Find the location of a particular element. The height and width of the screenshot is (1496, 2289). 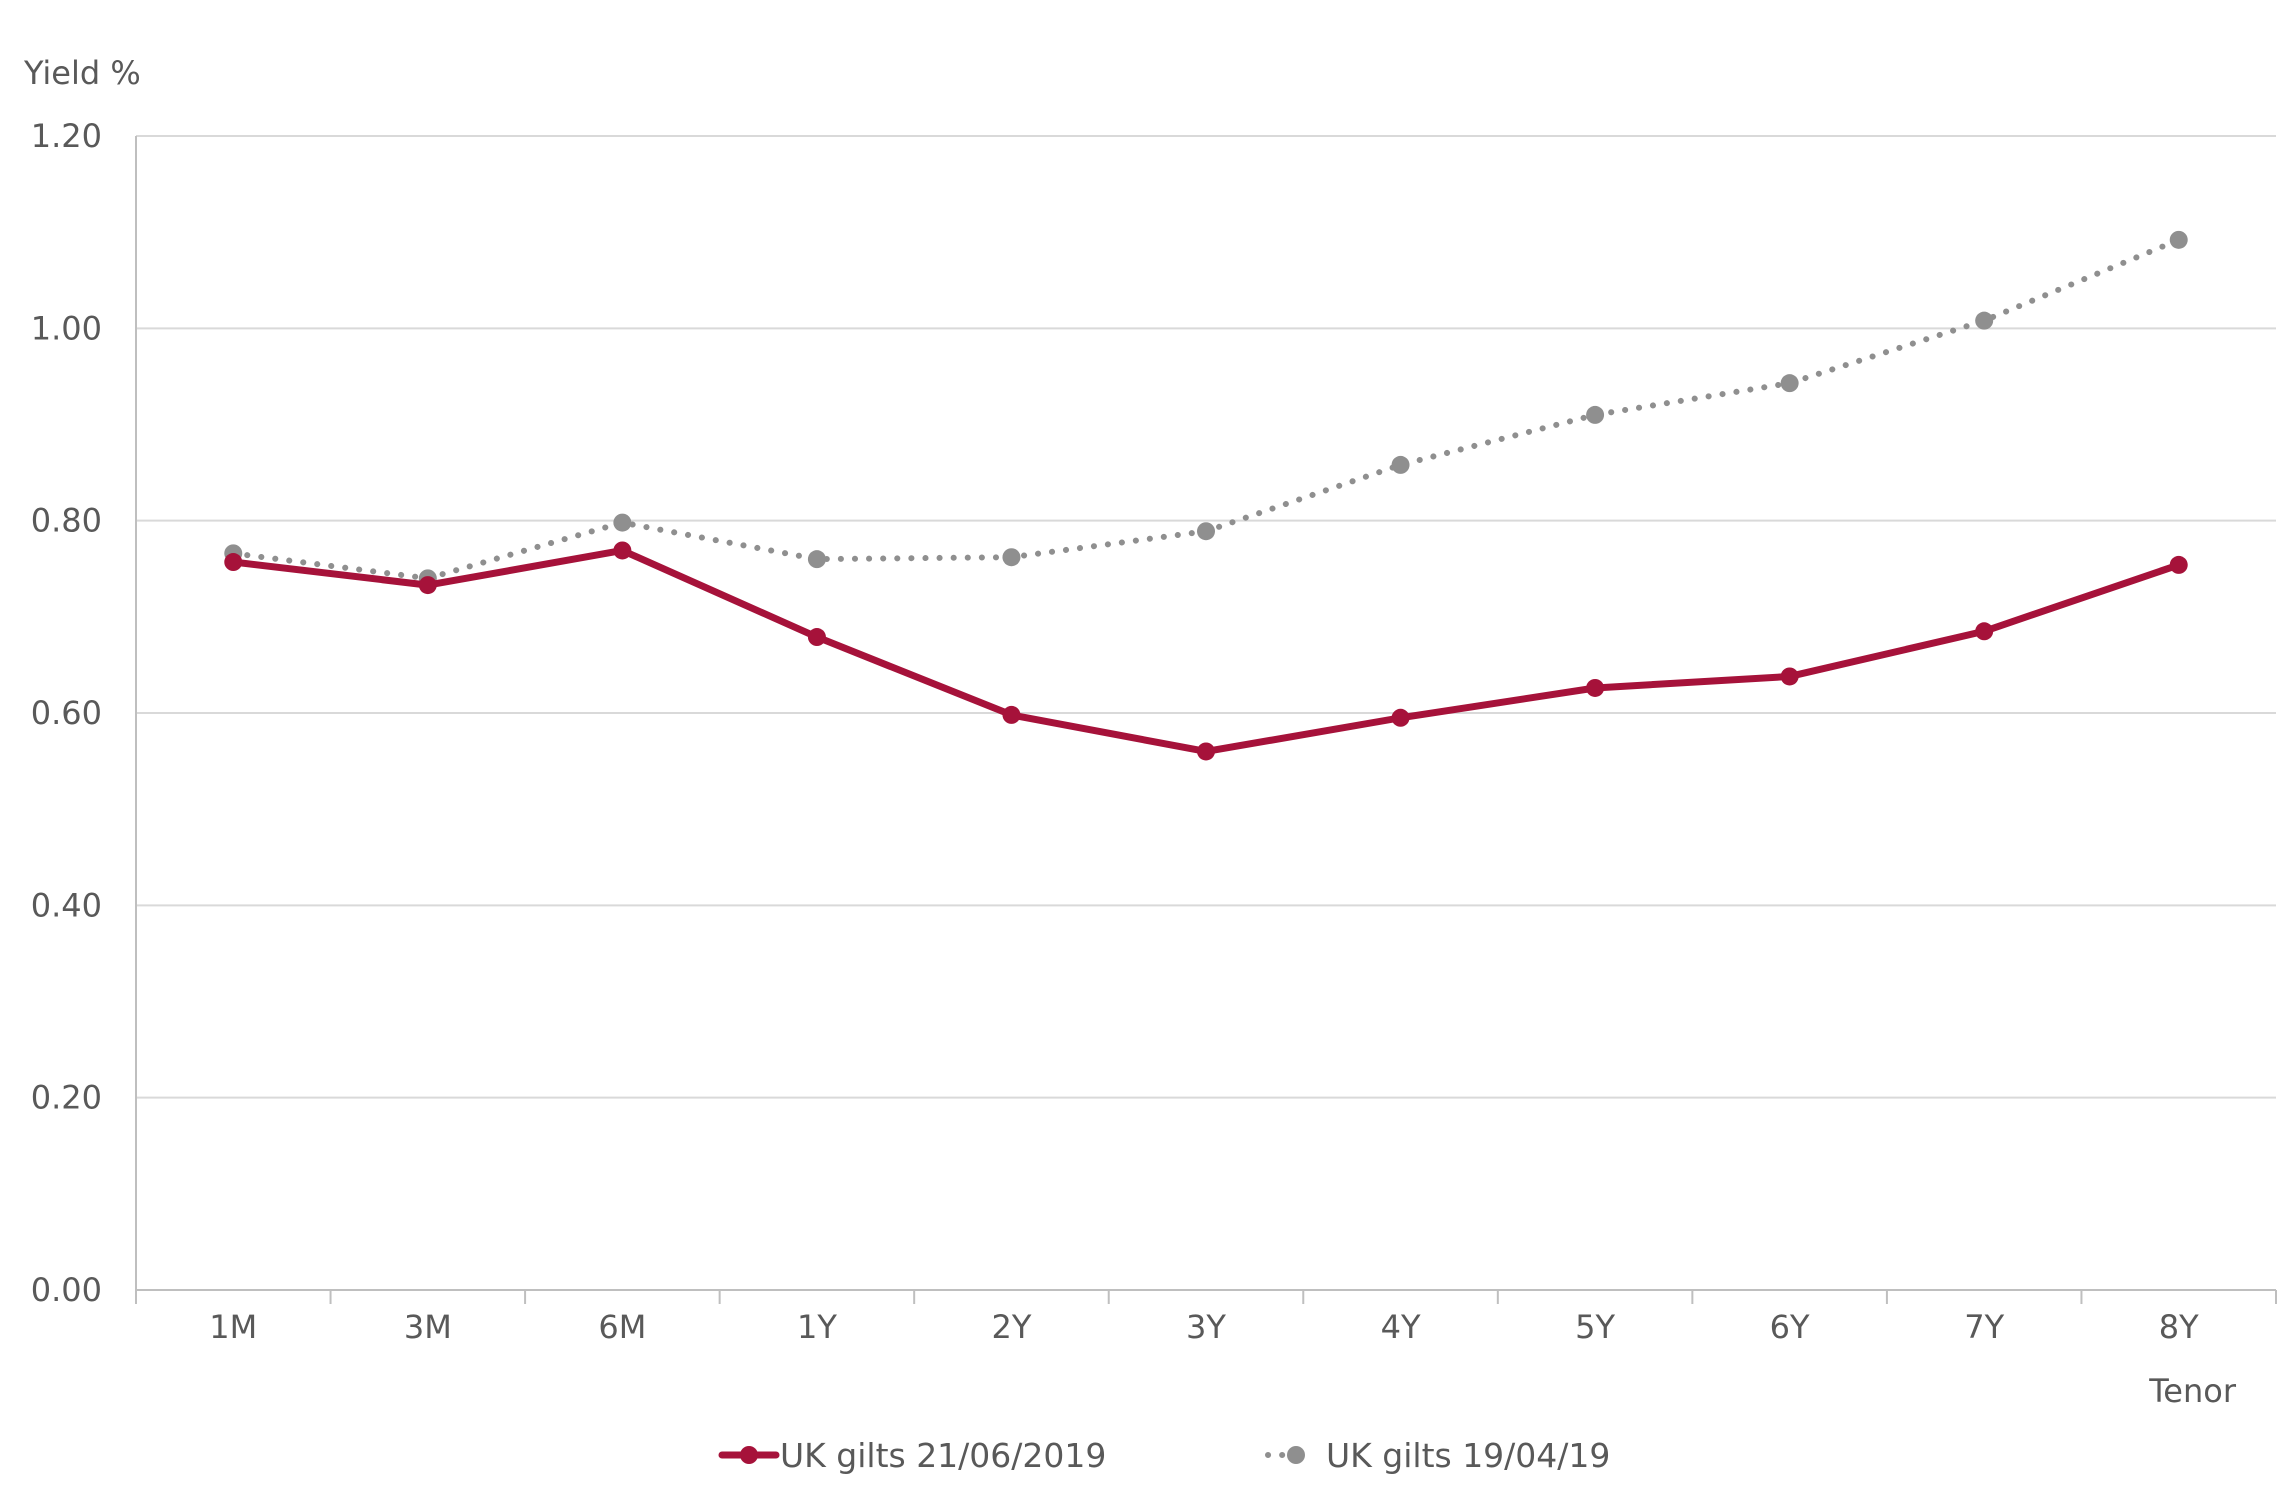

x-tick-label: 7Y is located at coordinates (1984, 1327).